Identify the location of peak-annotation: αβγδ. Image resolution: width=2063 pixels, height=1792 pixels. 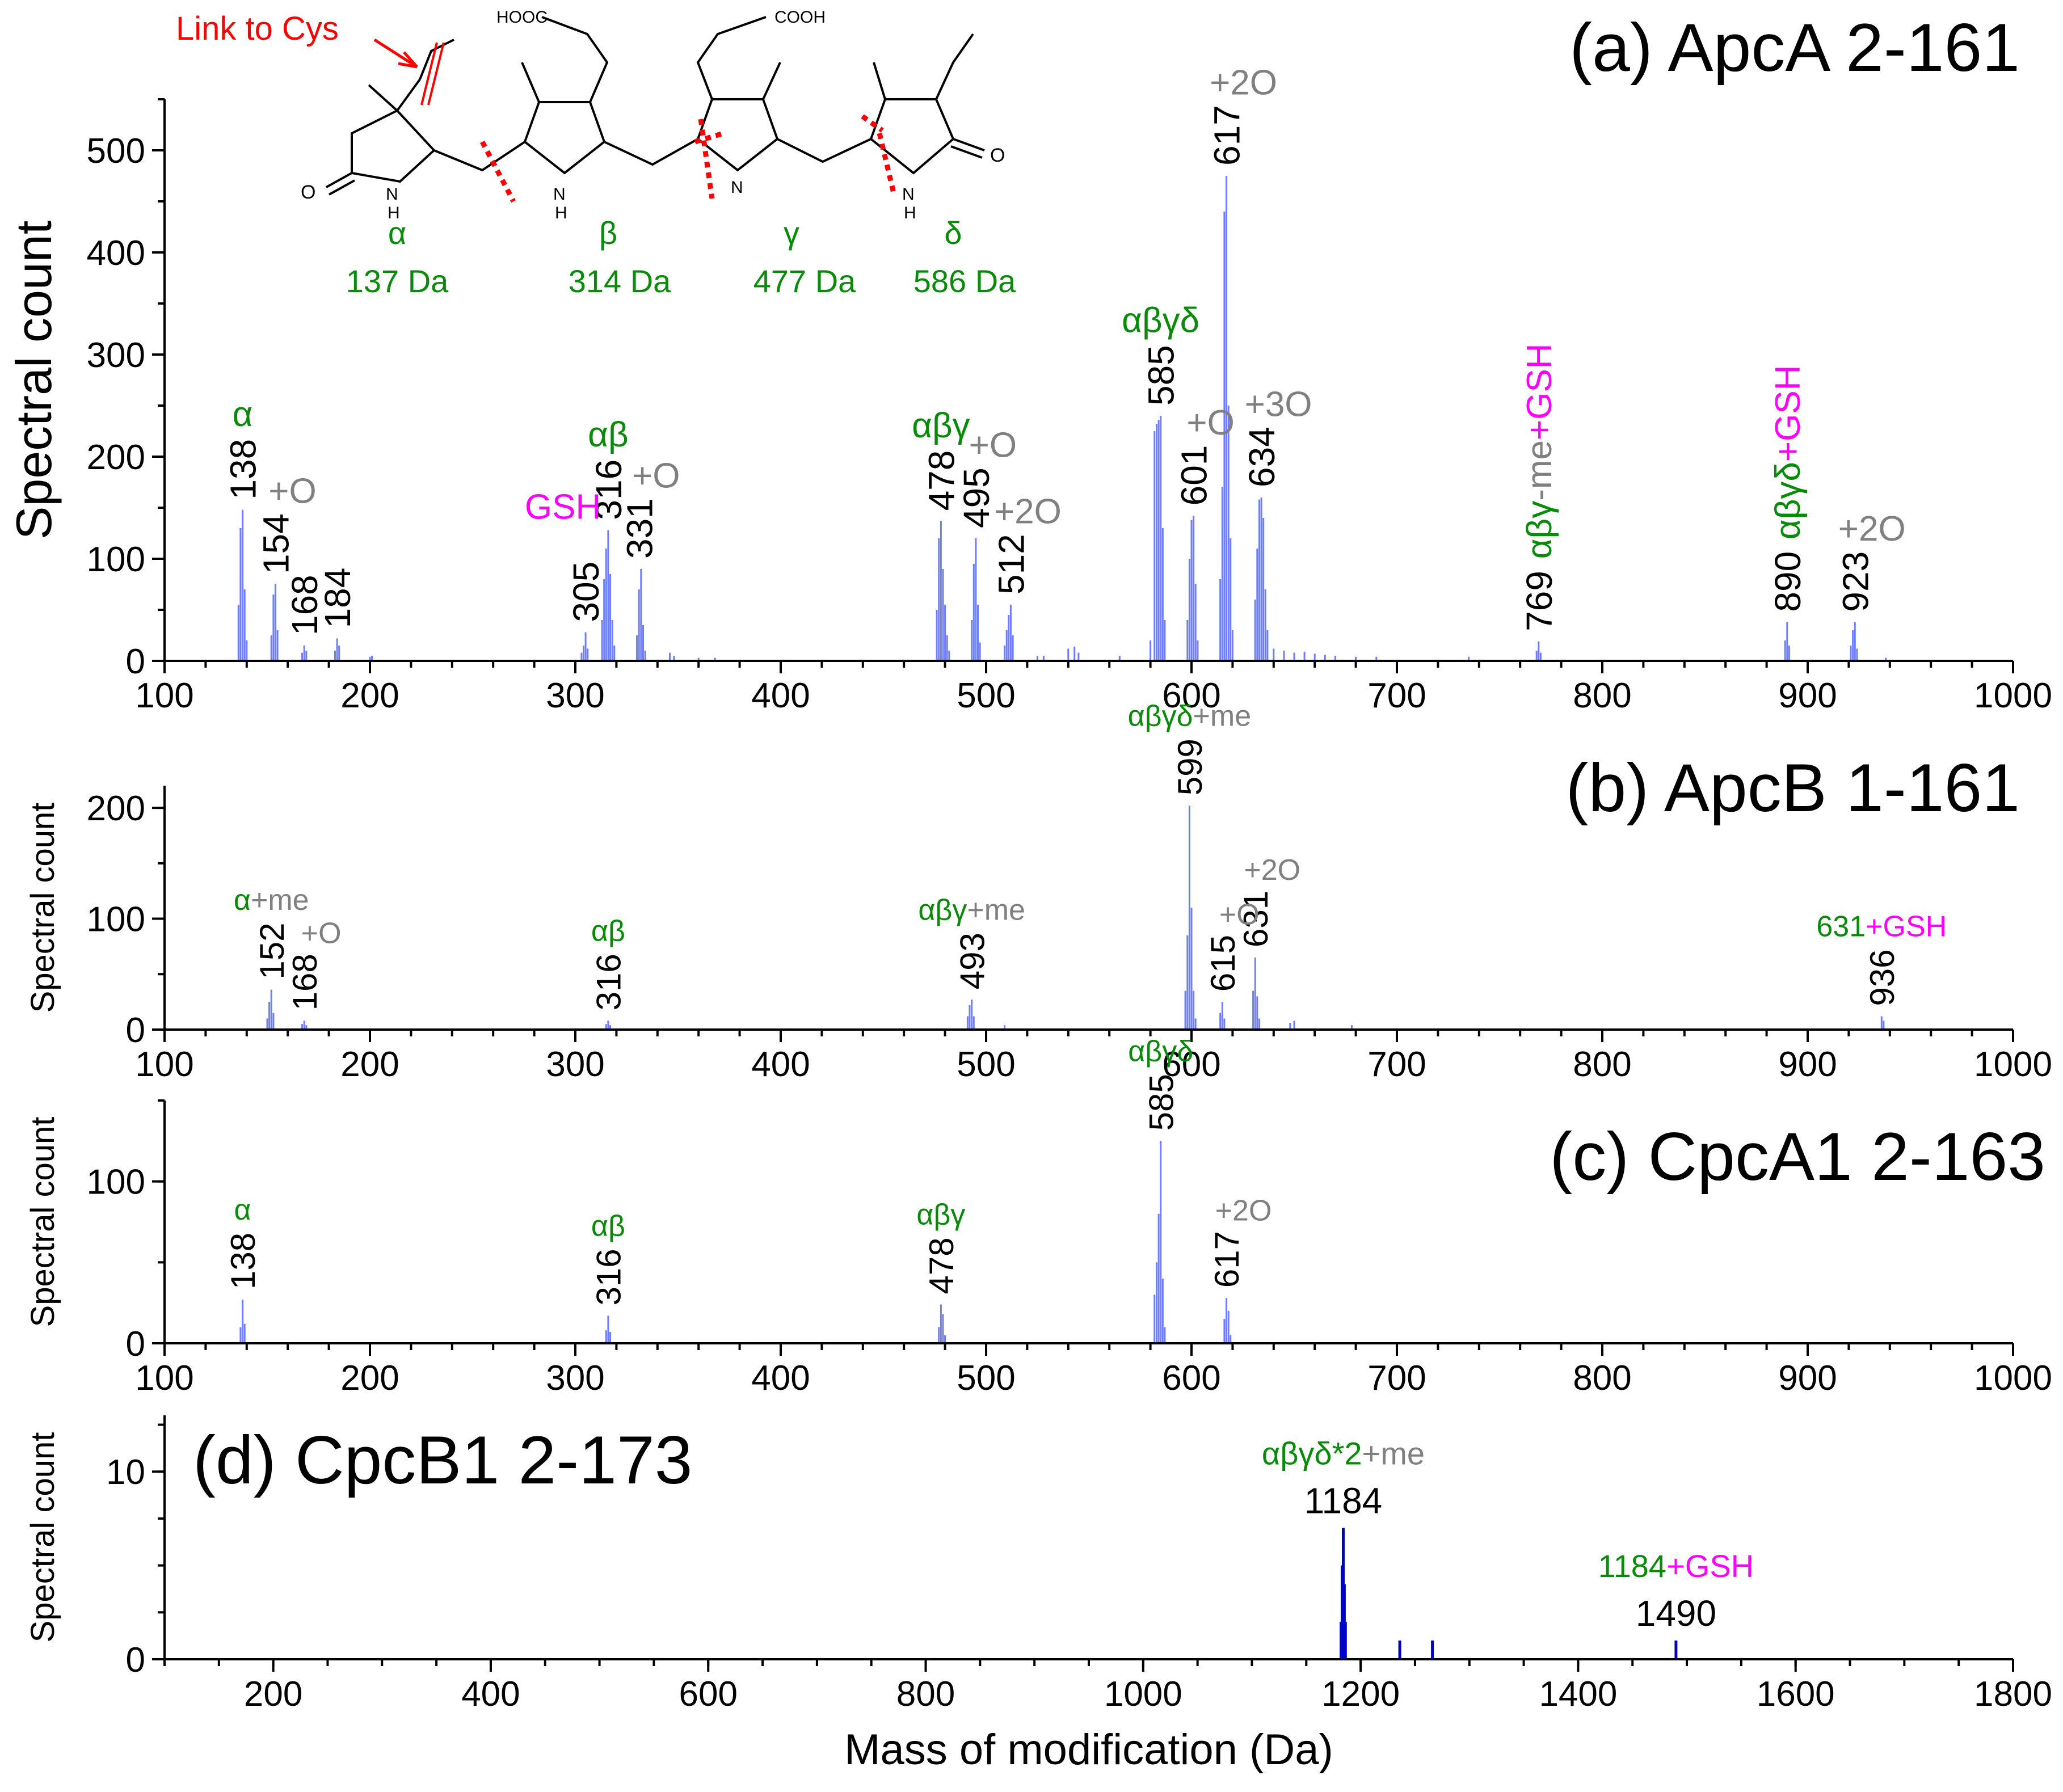
(1160, 1051).